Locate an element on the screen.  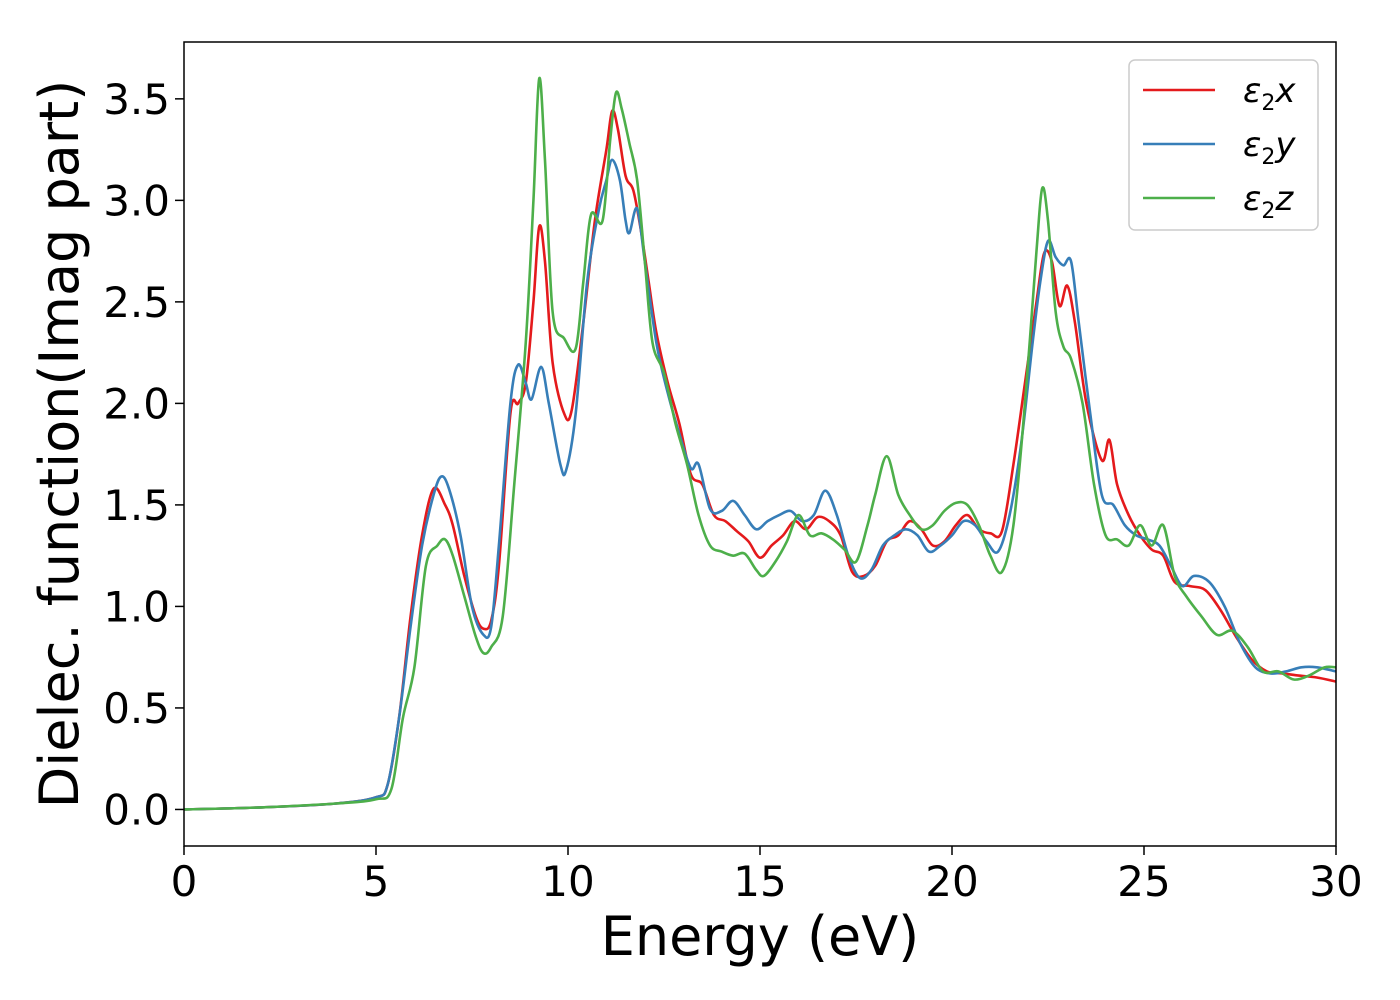
y-tick-label: 0.0 is located at coordinates (136, 809).